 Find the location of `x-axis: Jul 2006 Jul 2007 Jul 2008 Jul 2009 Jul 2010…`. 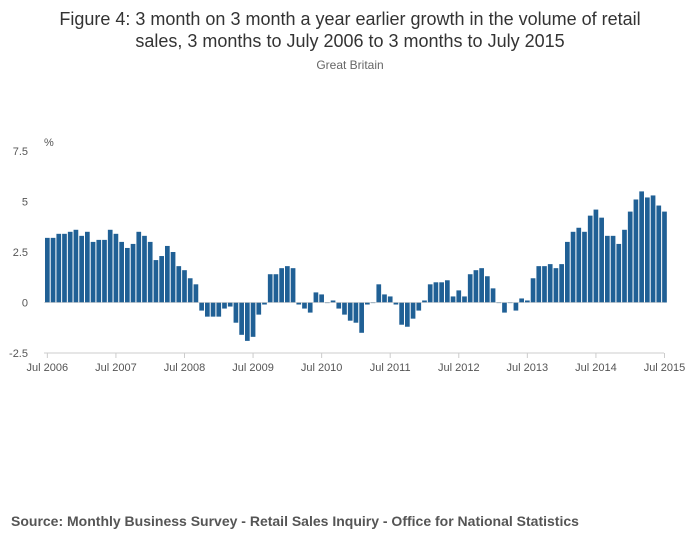

x-axis: Jul 2006 Jul 2007 Jul 2008 Jul 2009 Jul 2010… is located at coordinates (356, 363).